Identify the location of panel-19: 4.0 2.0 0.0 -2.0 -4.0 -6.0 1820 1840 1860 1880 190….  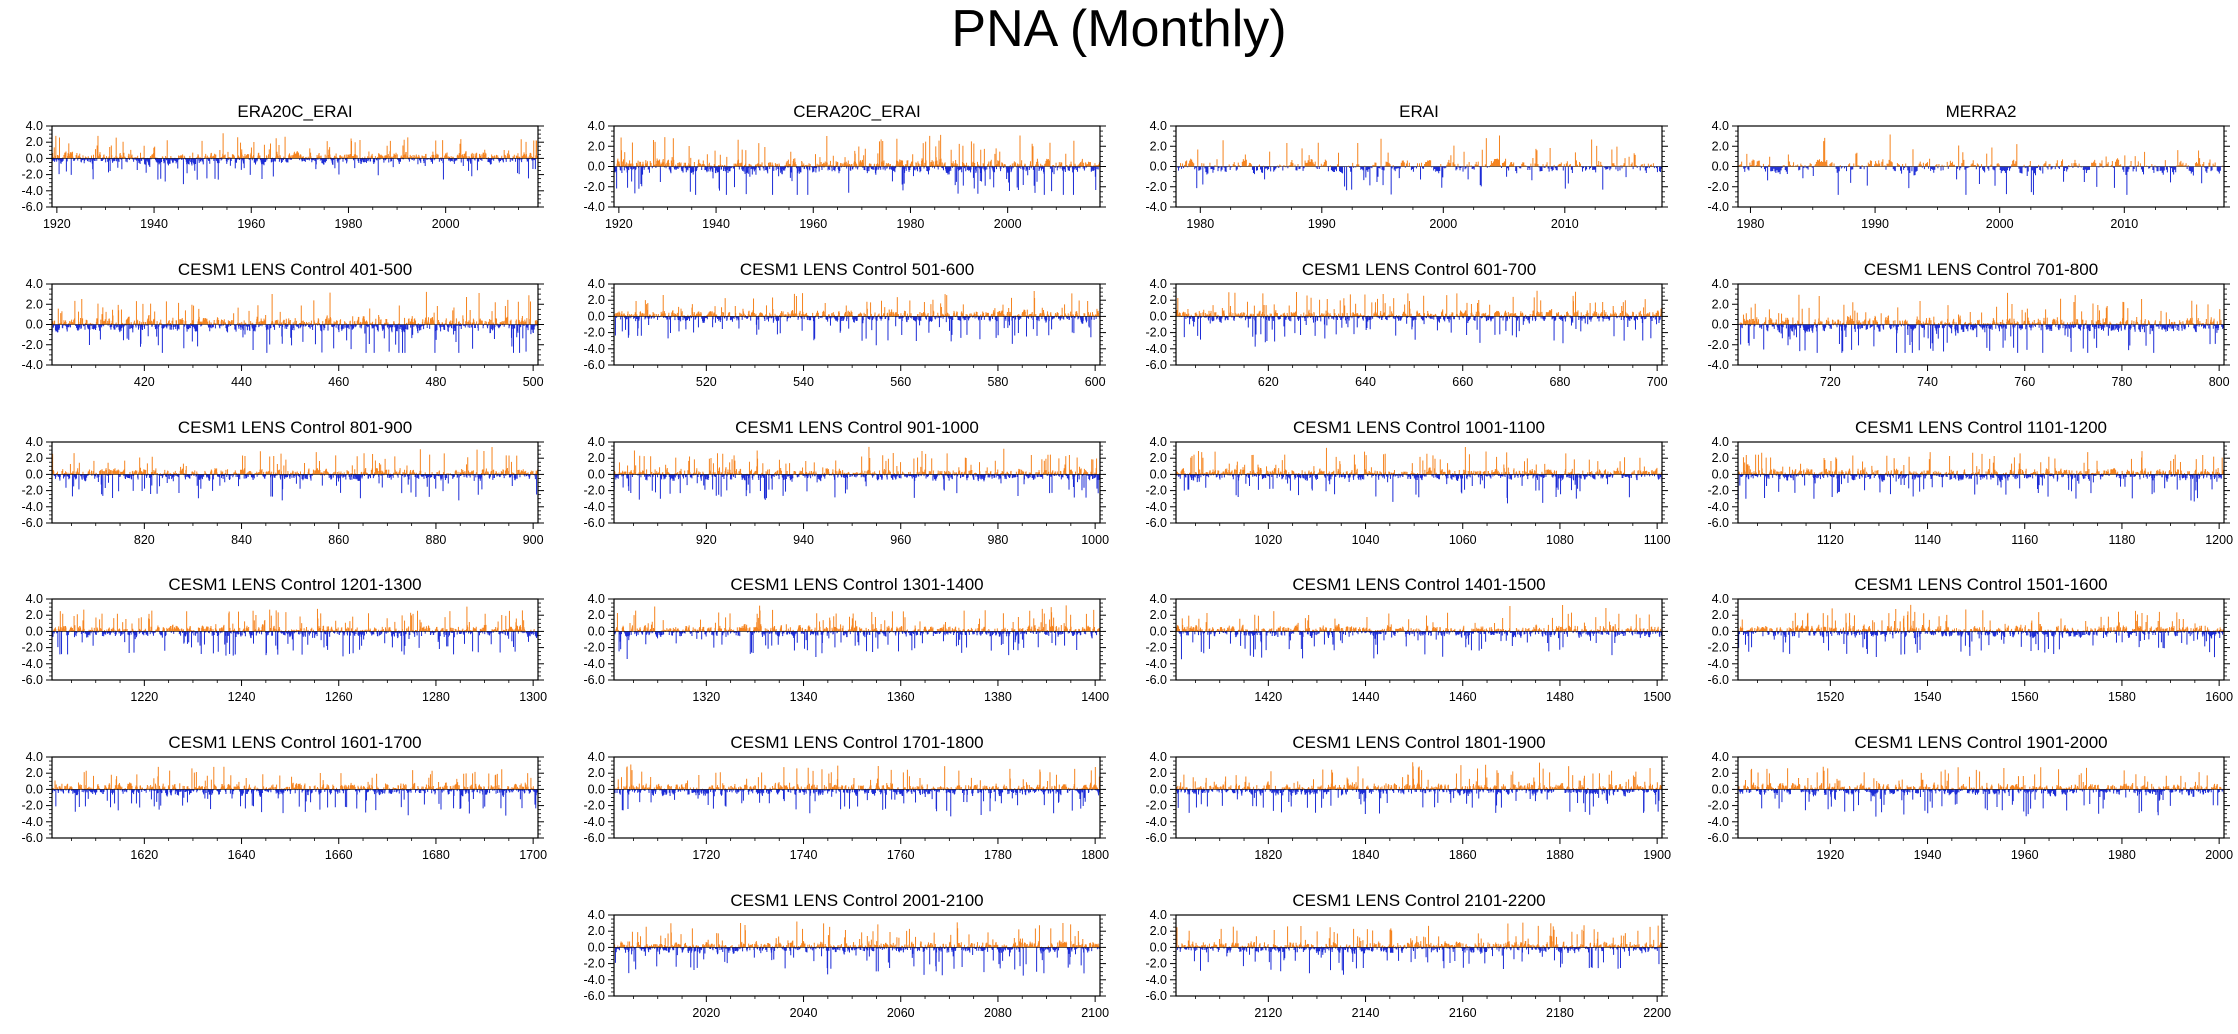
(1408, 797).